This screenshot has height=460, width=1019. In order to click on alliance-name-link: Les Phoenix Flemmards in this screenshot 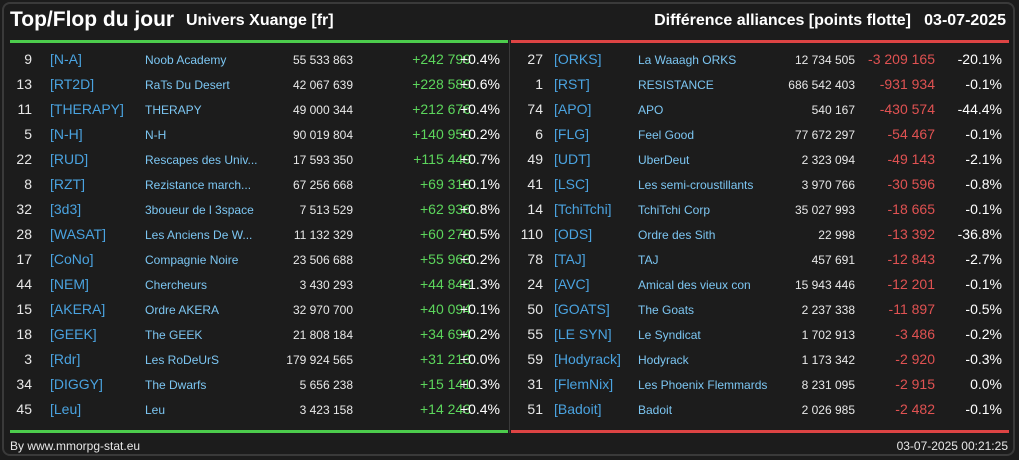, I will do `click(703, 385)`.